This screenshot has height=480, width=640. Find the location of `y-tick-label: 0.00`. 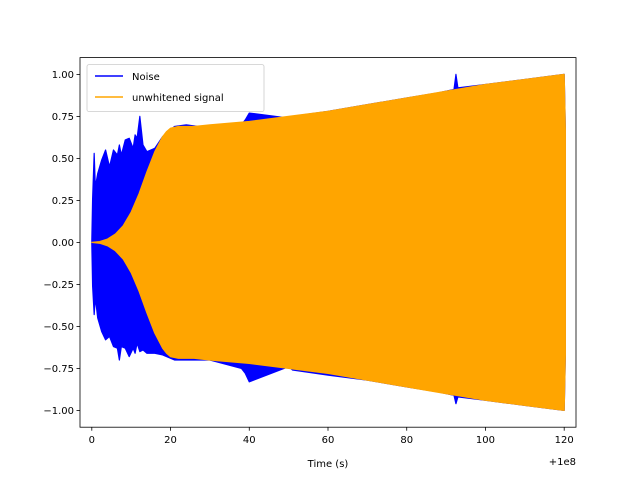

y-tick-label: 0.00 is located at coordinates (63, 243).